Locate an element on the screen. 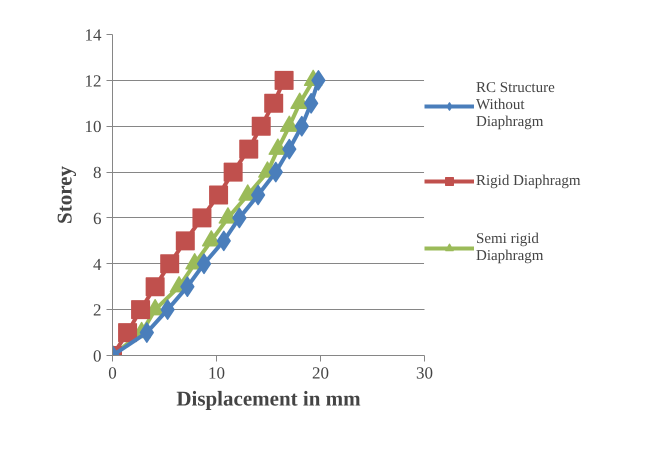 Image resolution: width=654 pixels, height=464 pixels. legend-label: Rigid Diaphragm is located at coordinates (528, 181).